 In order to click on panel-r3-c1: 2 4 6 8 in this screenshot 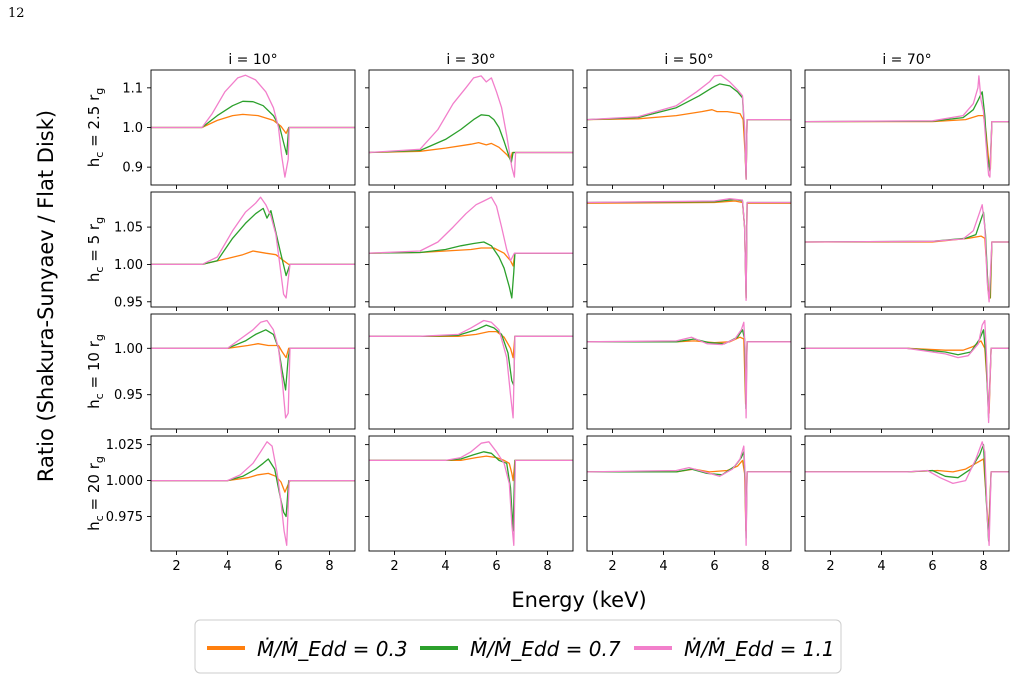, I will do `click(469, 504)`.